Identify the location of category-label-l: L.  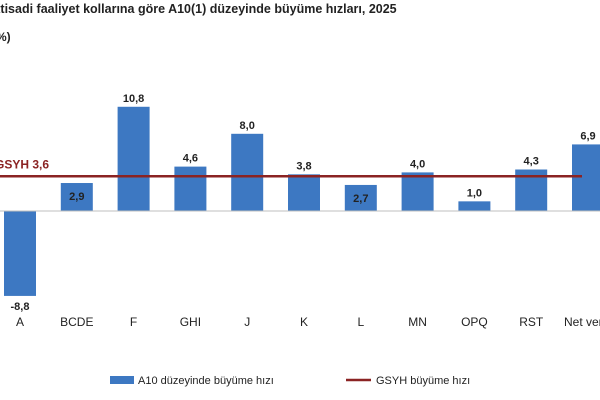
(360, 322).